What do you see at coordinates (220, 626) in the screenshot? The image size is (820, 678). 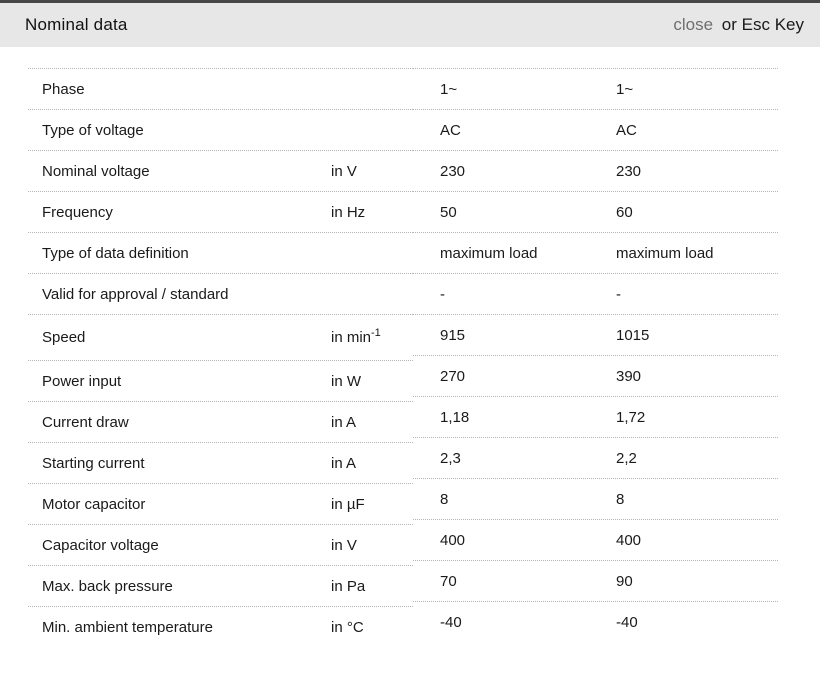 I see `table-row-label: Min. ambient temperature in °C` at bounding box center [220, 626].